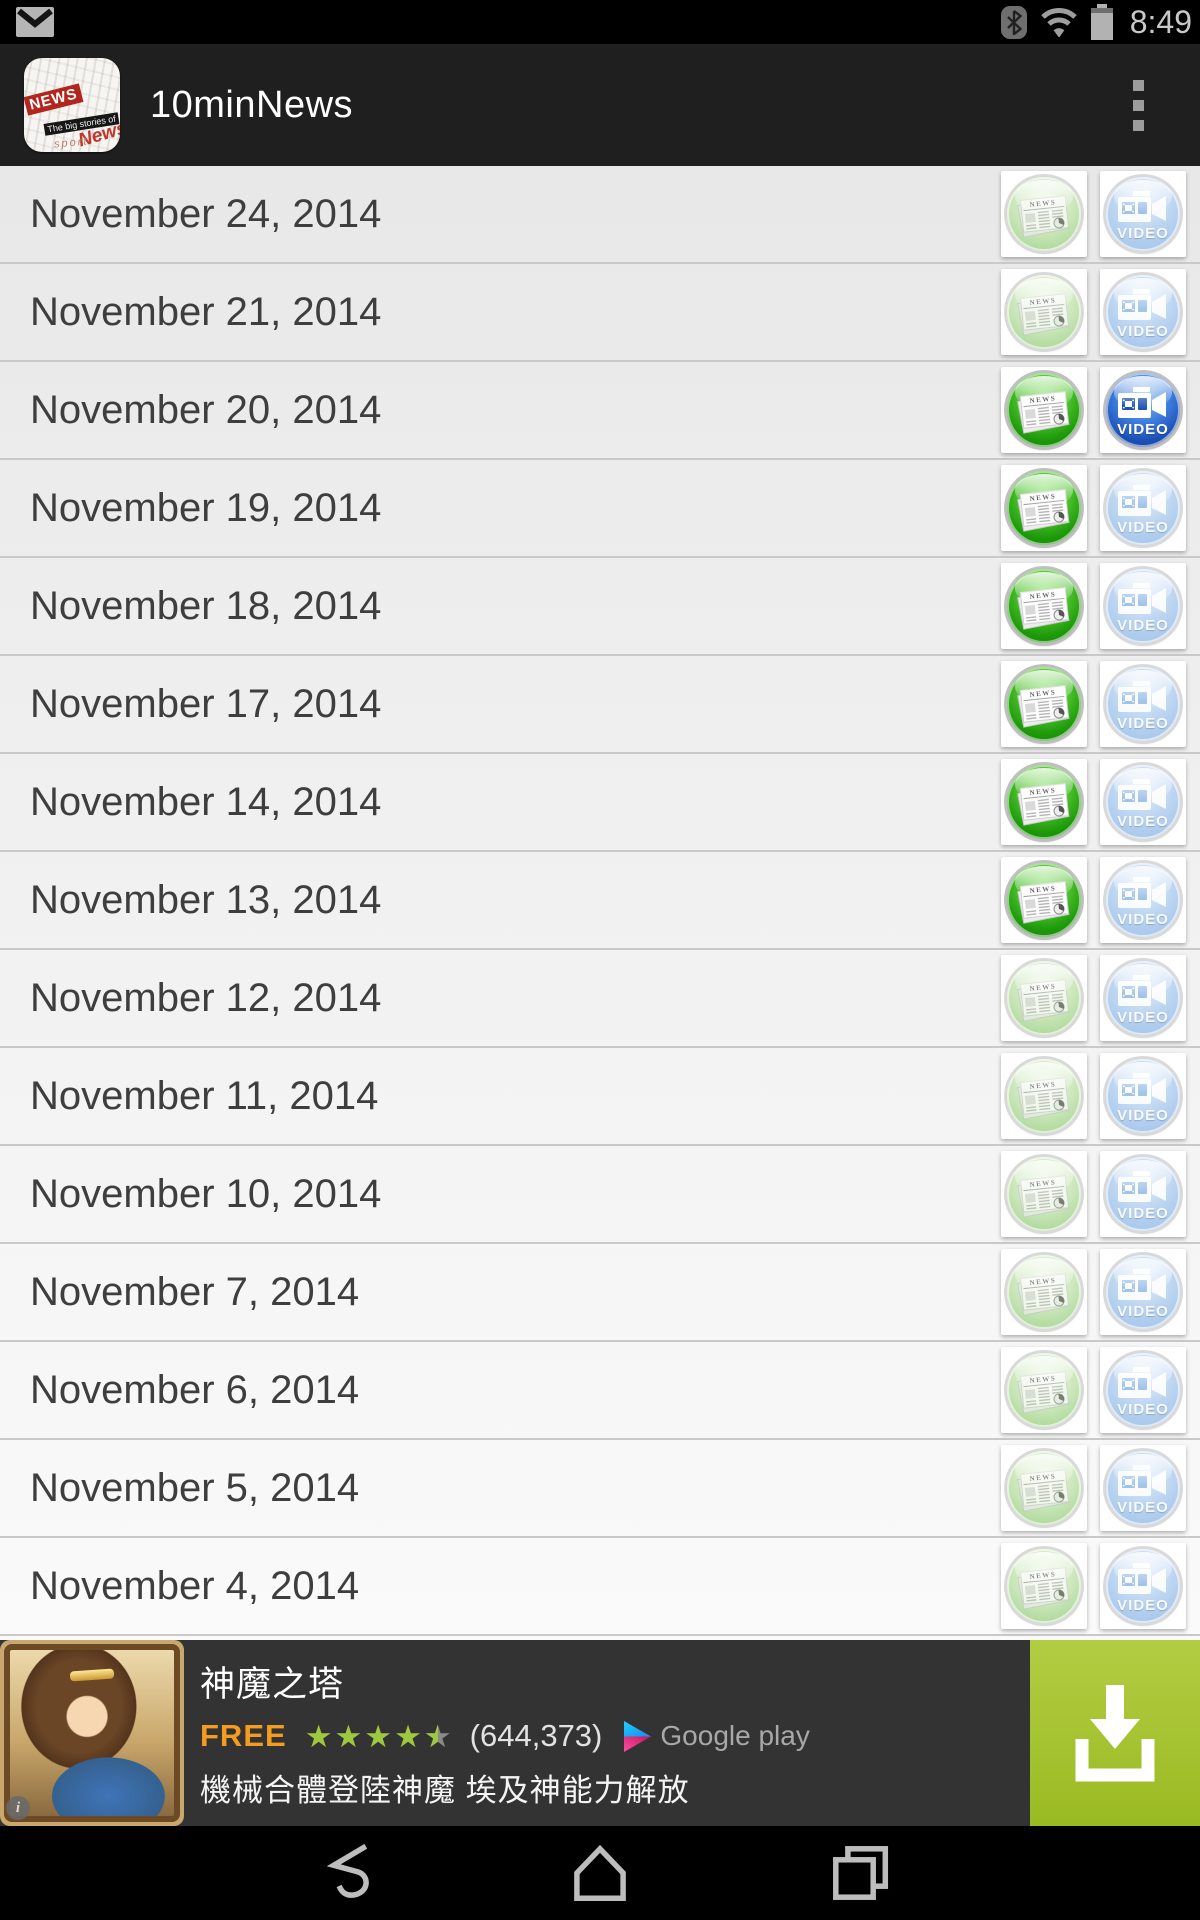 The height and width of the screenshot is (1920, 1200). Describe the element at coordinates (1058, 22) in the screenshot. I see `wifi-icon` at that location.